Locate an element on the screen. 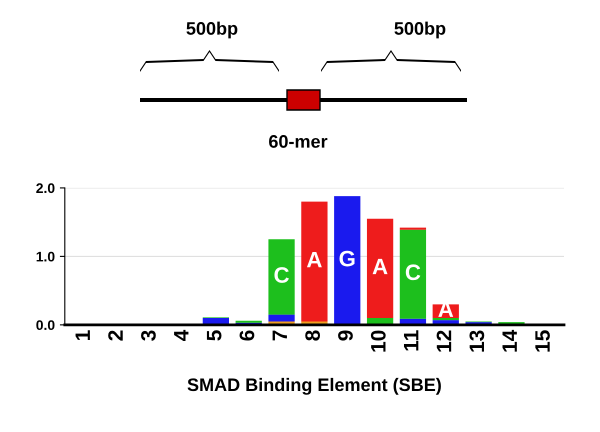 The image size is (600, 432). text: 60-mer is located at coordinates (298, 141).